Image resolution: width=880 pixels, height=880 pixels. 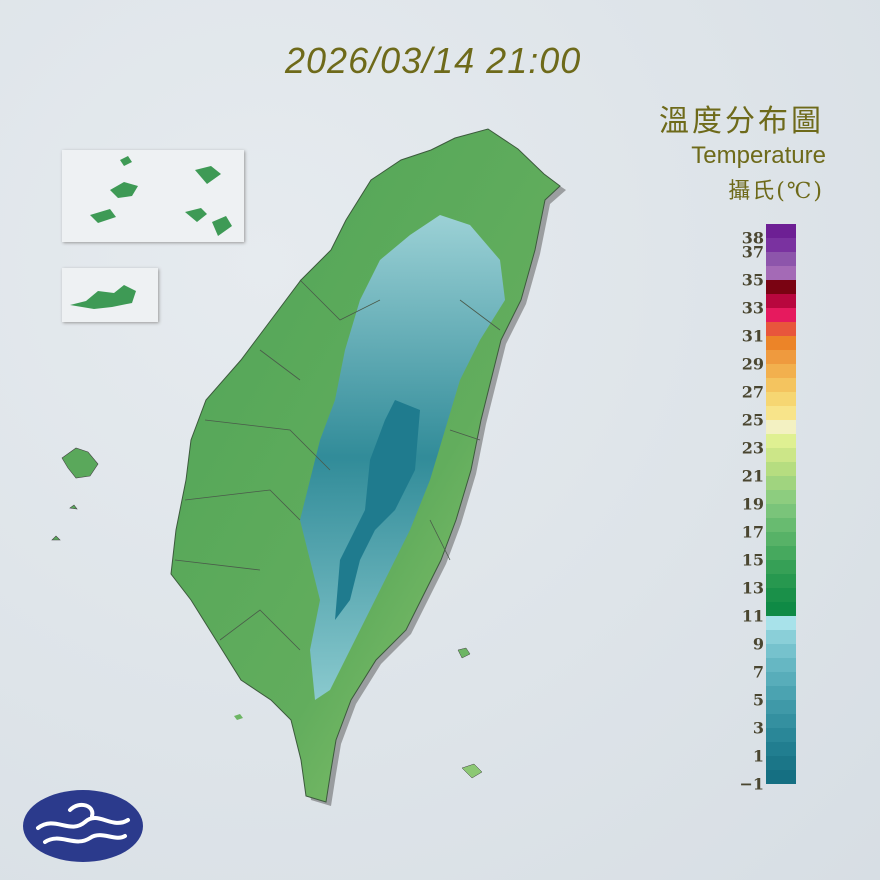 What do you see at coordinates (752, 392) in the screenshot?
I see `scale-tick-label: 27` at bounding box center [752, 392].